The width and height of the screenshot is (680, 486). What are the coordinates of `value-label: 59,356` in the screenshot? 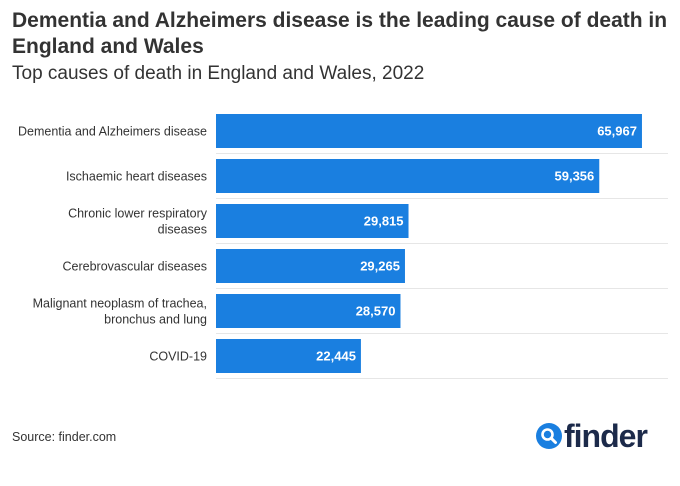 It's located at (575, 176).